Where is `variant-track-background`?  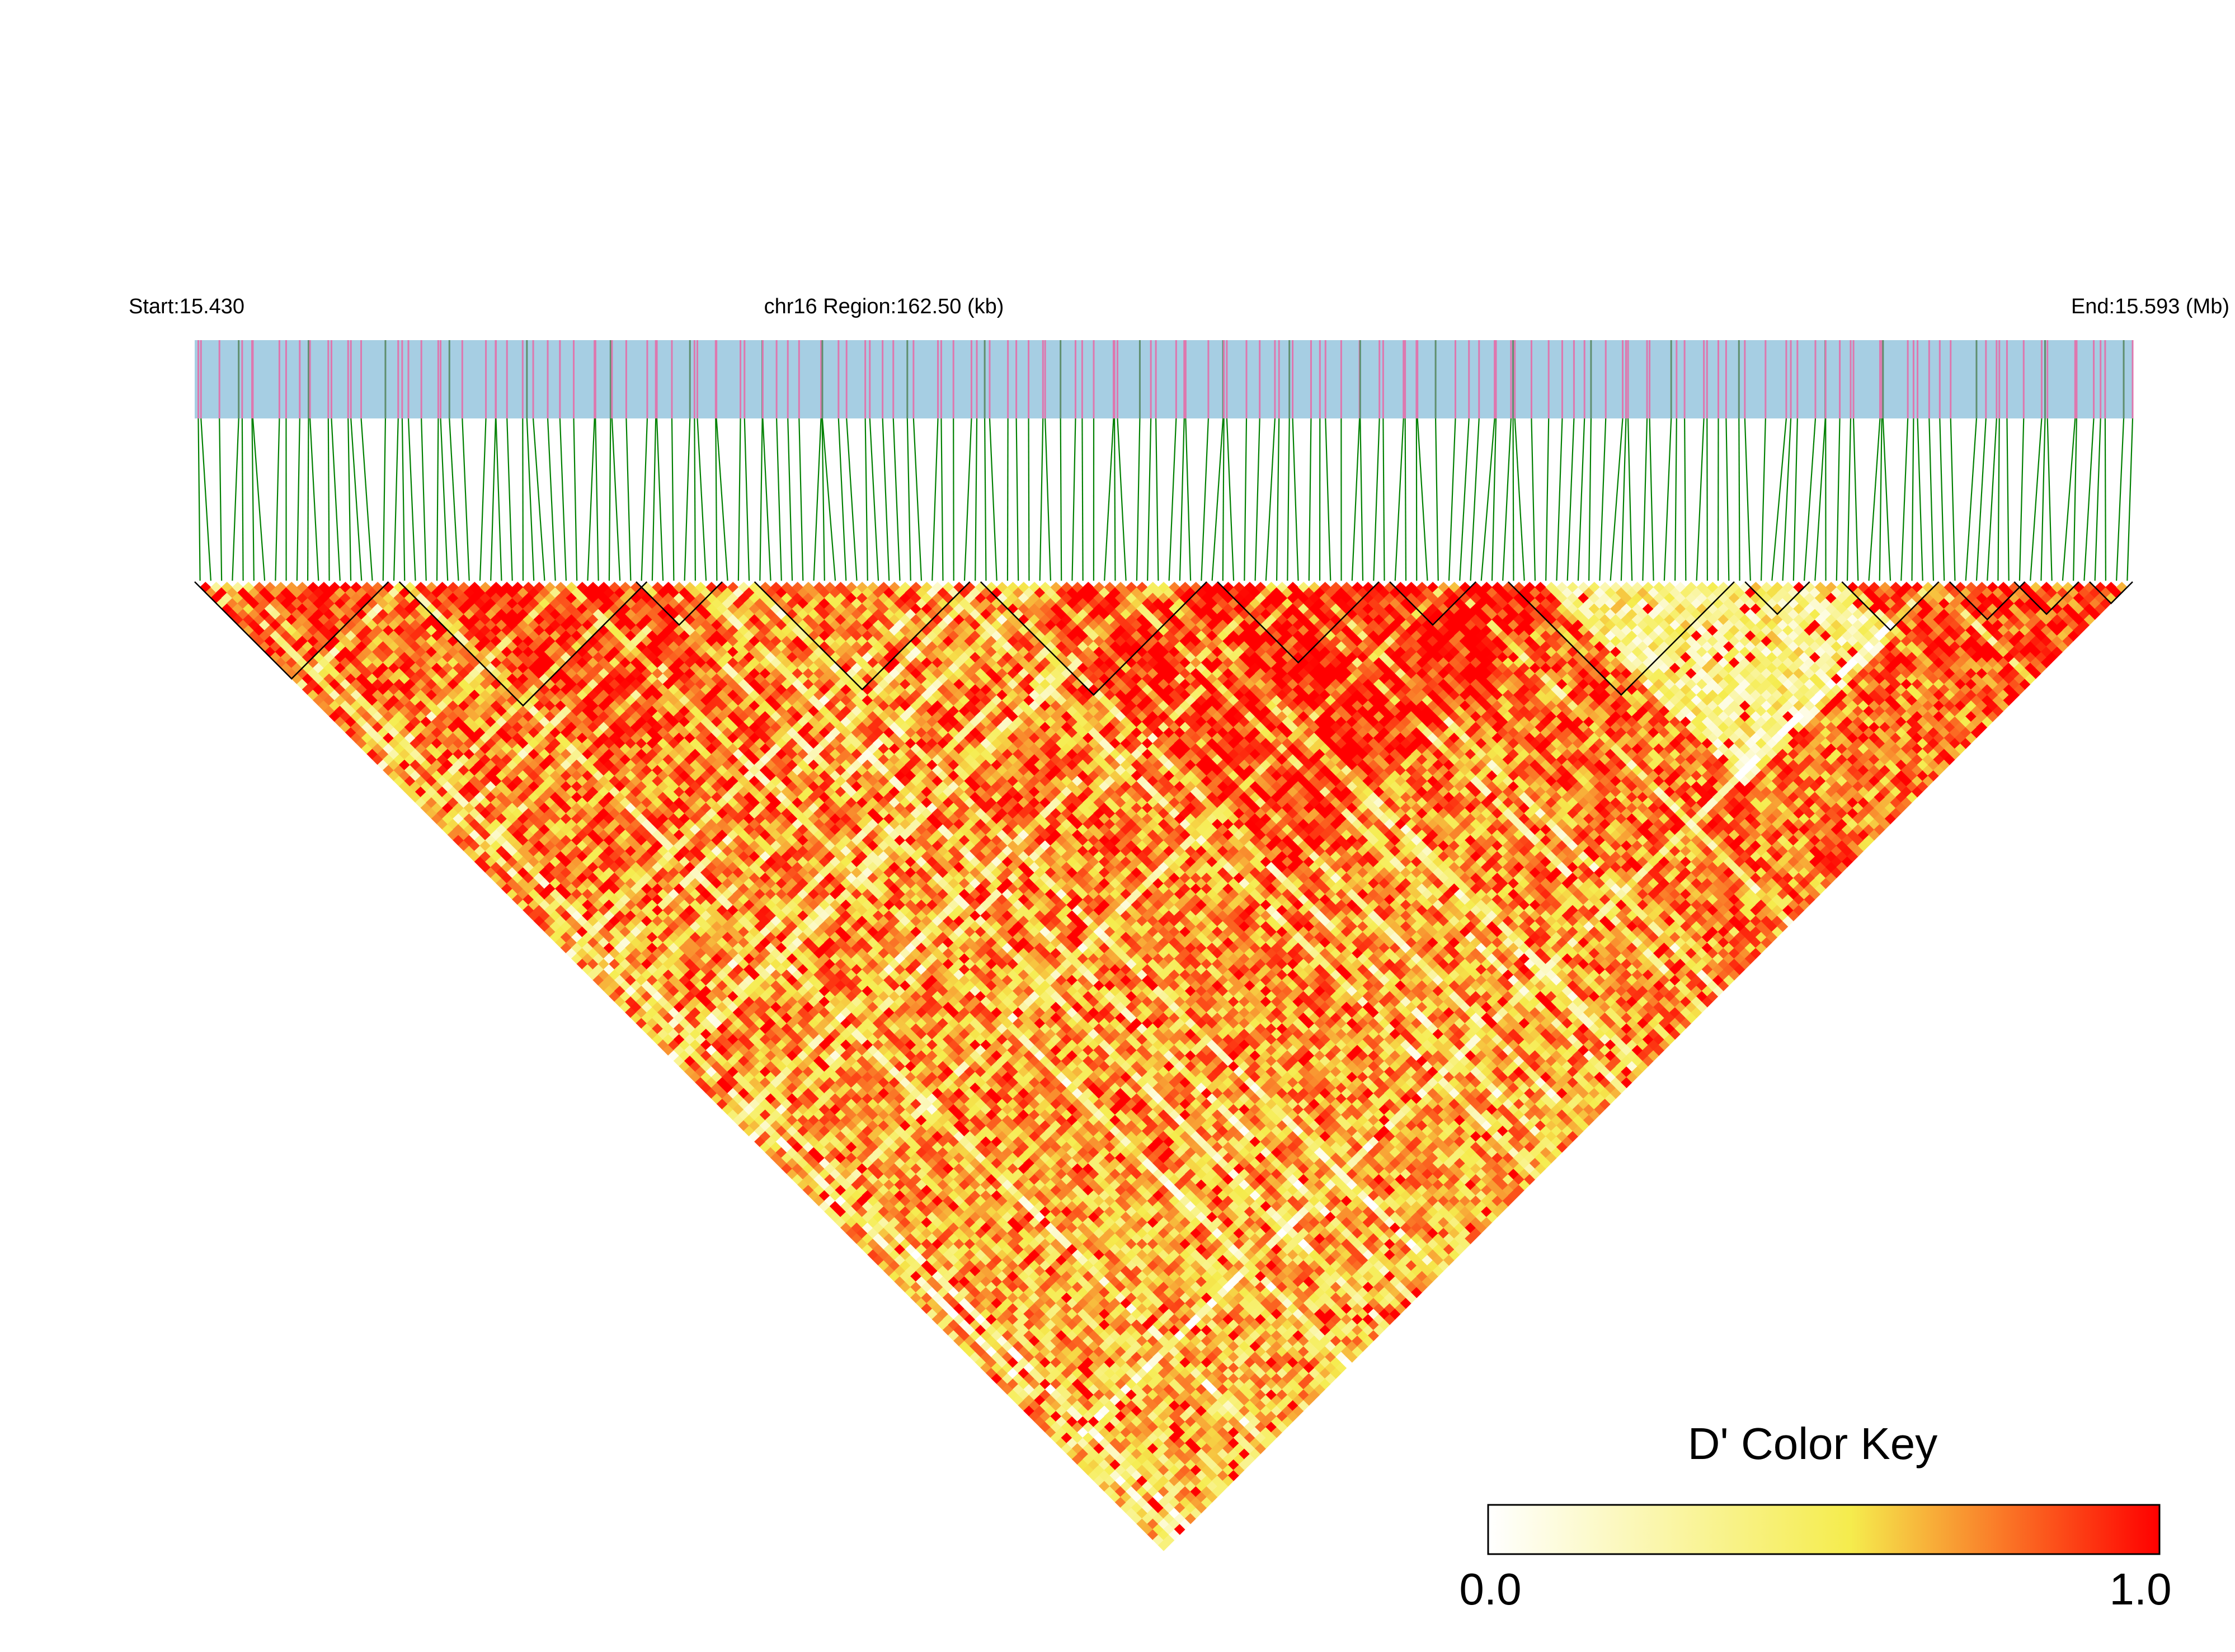
variant-track-background is located at coordinates (1164, 379).